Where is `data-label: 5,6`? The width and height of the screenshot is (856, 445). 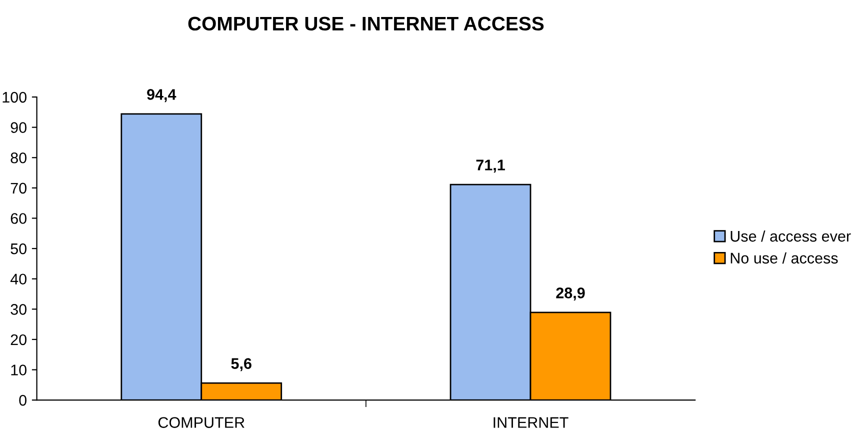
data-label: 5,6 is located at coordinates (241, 365).